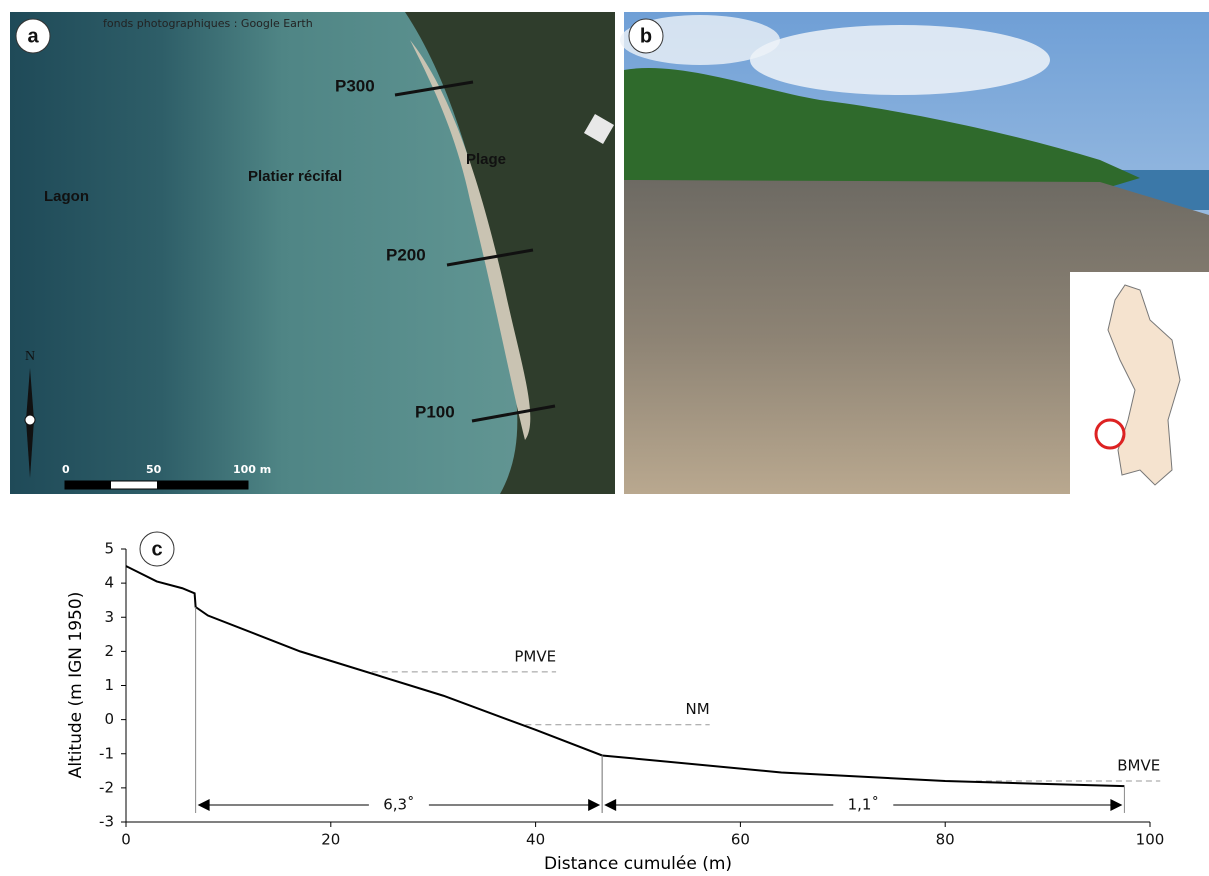  What do you see at coordinates (106, 787) in the screenshot?
I see `y-tick-label: -2` at bounding box center [106, 787].